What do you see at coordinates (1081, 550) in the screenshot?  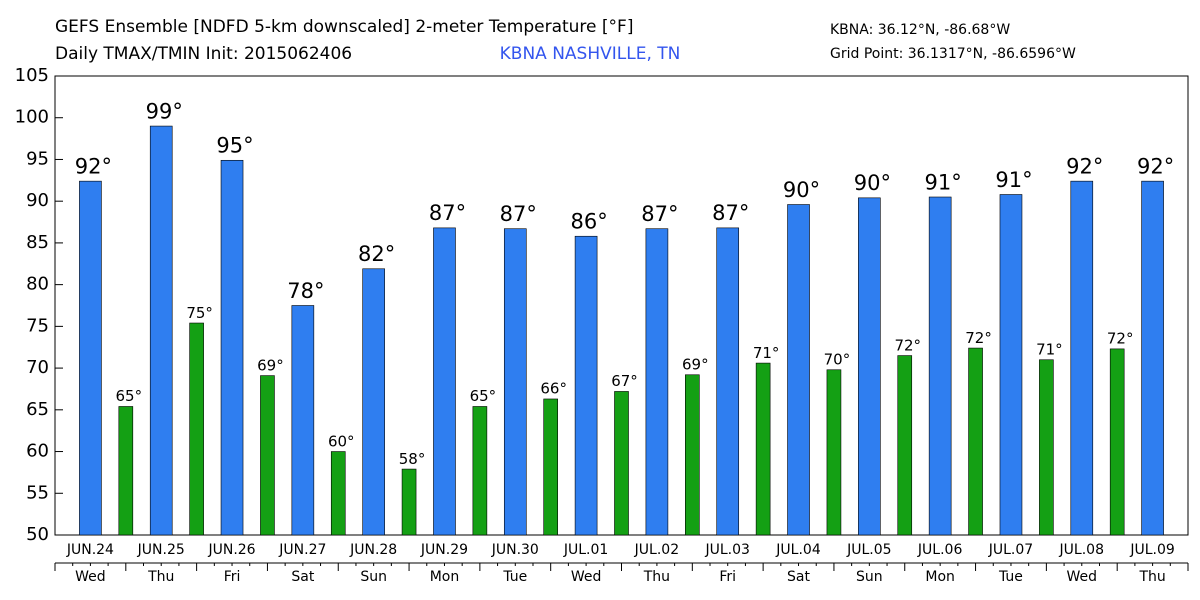 I see `x-tick-label: JUL.08` at bounding box center [1081, 550].